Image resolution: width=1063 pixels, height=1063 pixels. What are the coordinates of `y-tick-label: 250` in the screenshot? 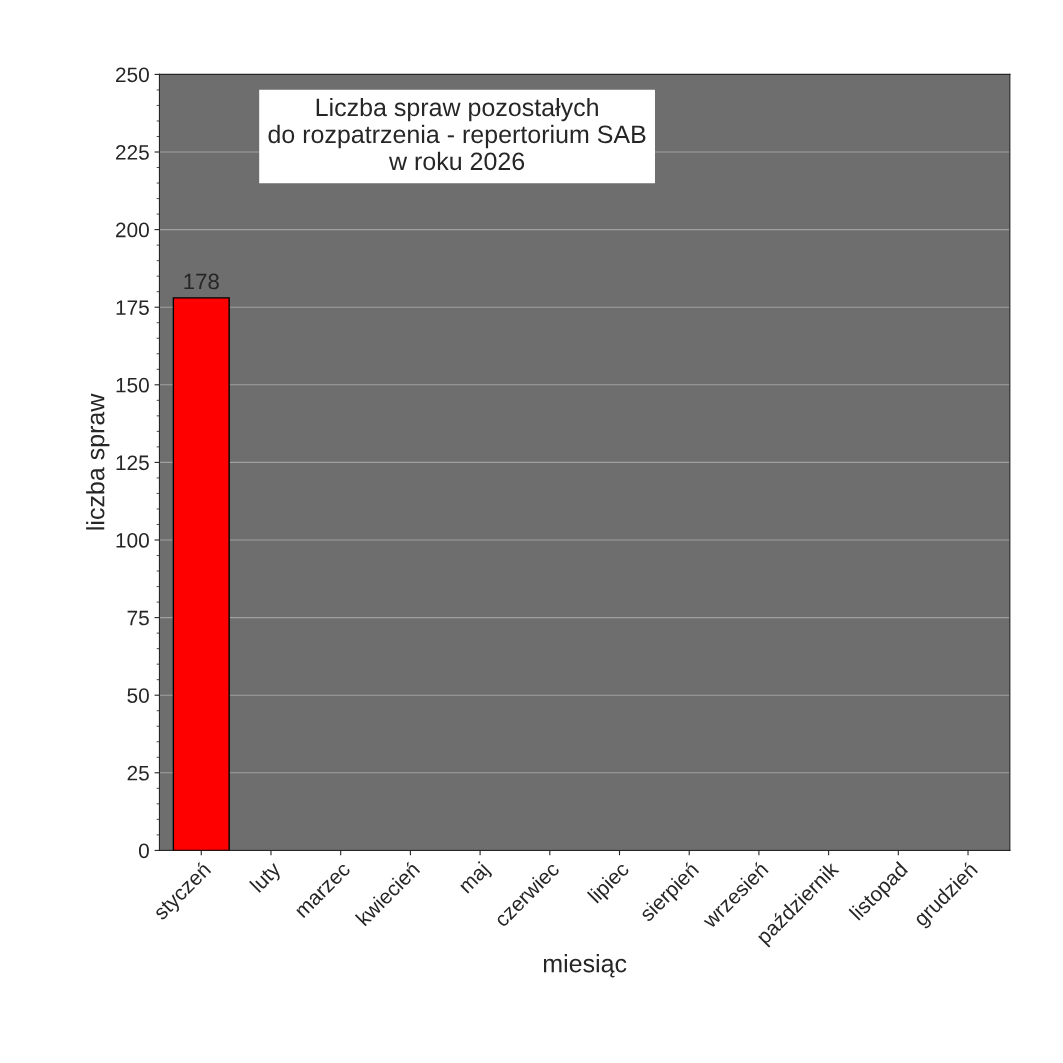 It's located at (132, 75).